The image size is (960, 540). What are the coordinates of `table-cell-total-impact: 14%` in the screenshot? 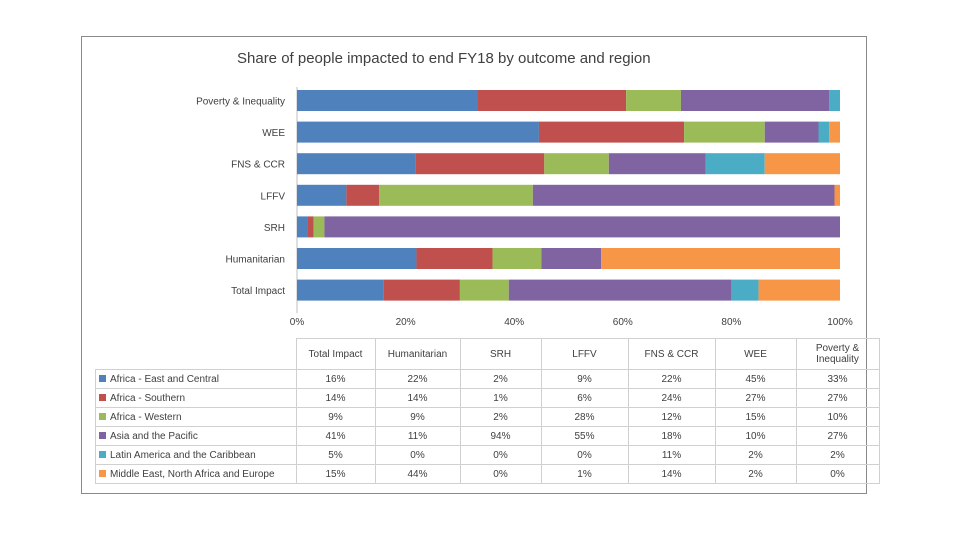 It's located at (335, 398).